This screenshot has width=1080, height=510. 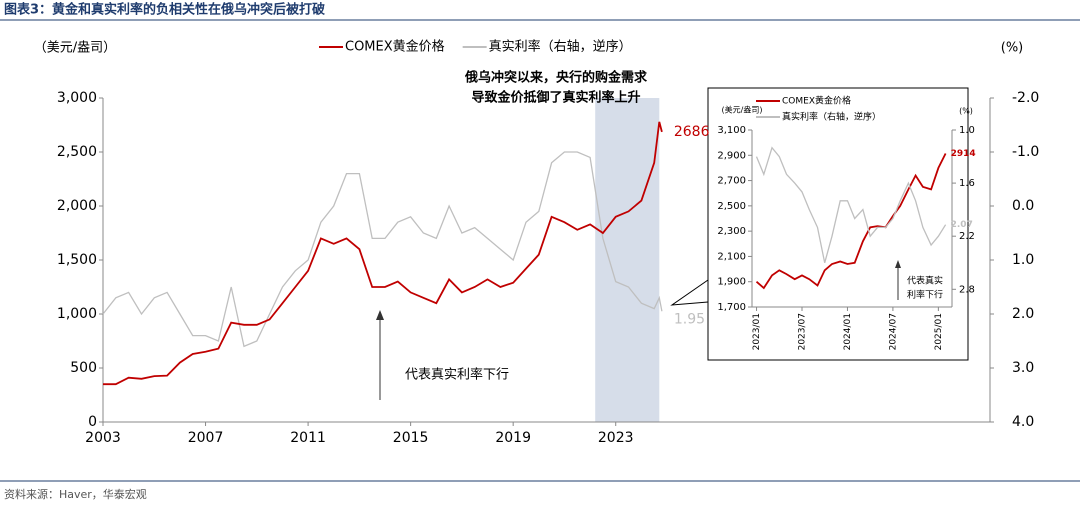 I want to click on title: 图表3：黄金和真实利率的负相关性在俄乌冲突后被打破, so click(x=164, y=10).